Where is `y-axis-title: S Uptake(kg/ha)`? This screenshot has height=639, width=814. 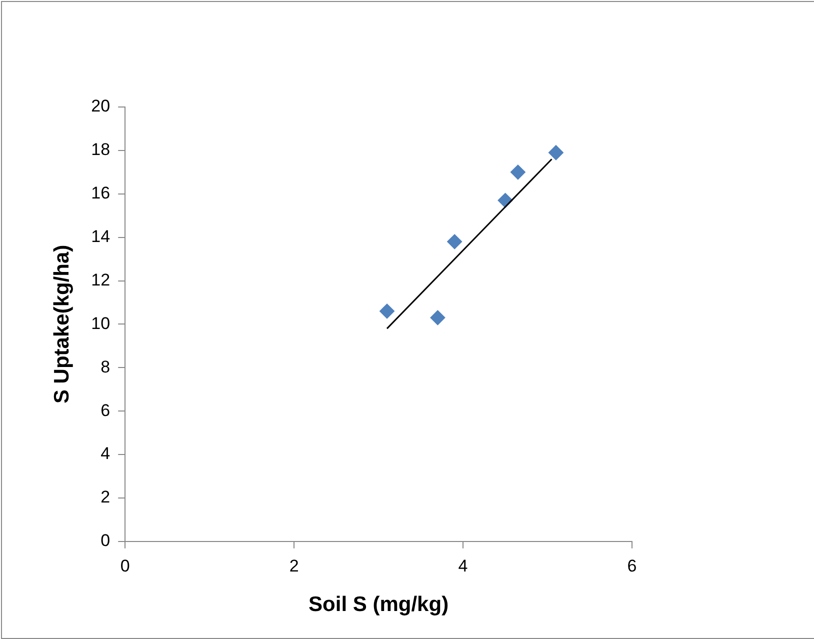 y-axis-title: S Uptake(kg/ha) is located at coordinates (62, 324).